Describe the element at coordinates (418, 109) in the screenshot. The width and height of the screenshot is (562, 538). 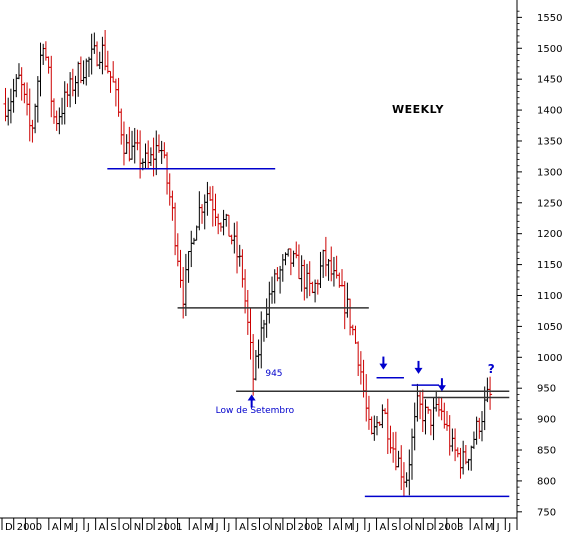
I see `chart-title: WEEKLY` at that location.